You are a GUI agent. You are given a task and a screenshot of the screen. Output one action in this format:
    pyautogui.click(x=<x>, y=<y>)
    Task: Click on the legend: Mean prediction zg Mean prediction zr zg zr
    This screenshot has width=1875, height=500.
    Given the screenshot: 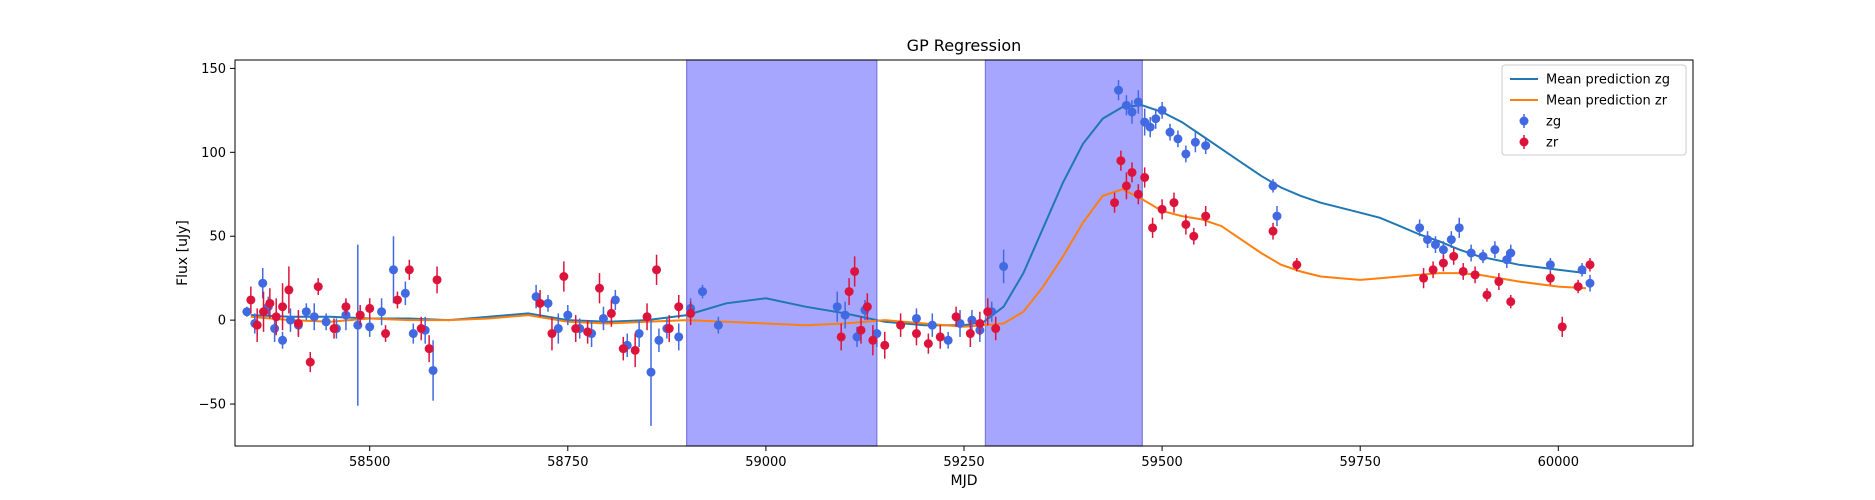 What is the action you would take?
    pyautogui.click(x=1594, y=110)
    